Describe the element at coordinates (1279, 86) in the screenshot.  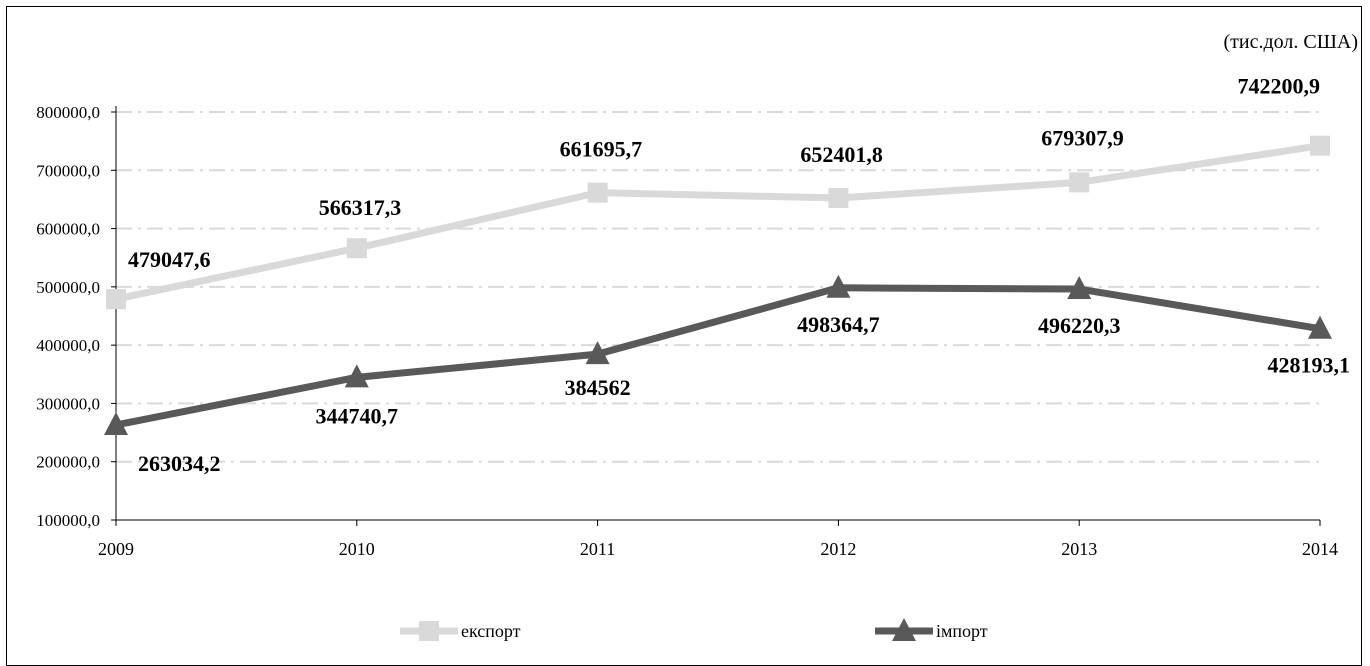
I see `data-label: 742200,9` at that location.